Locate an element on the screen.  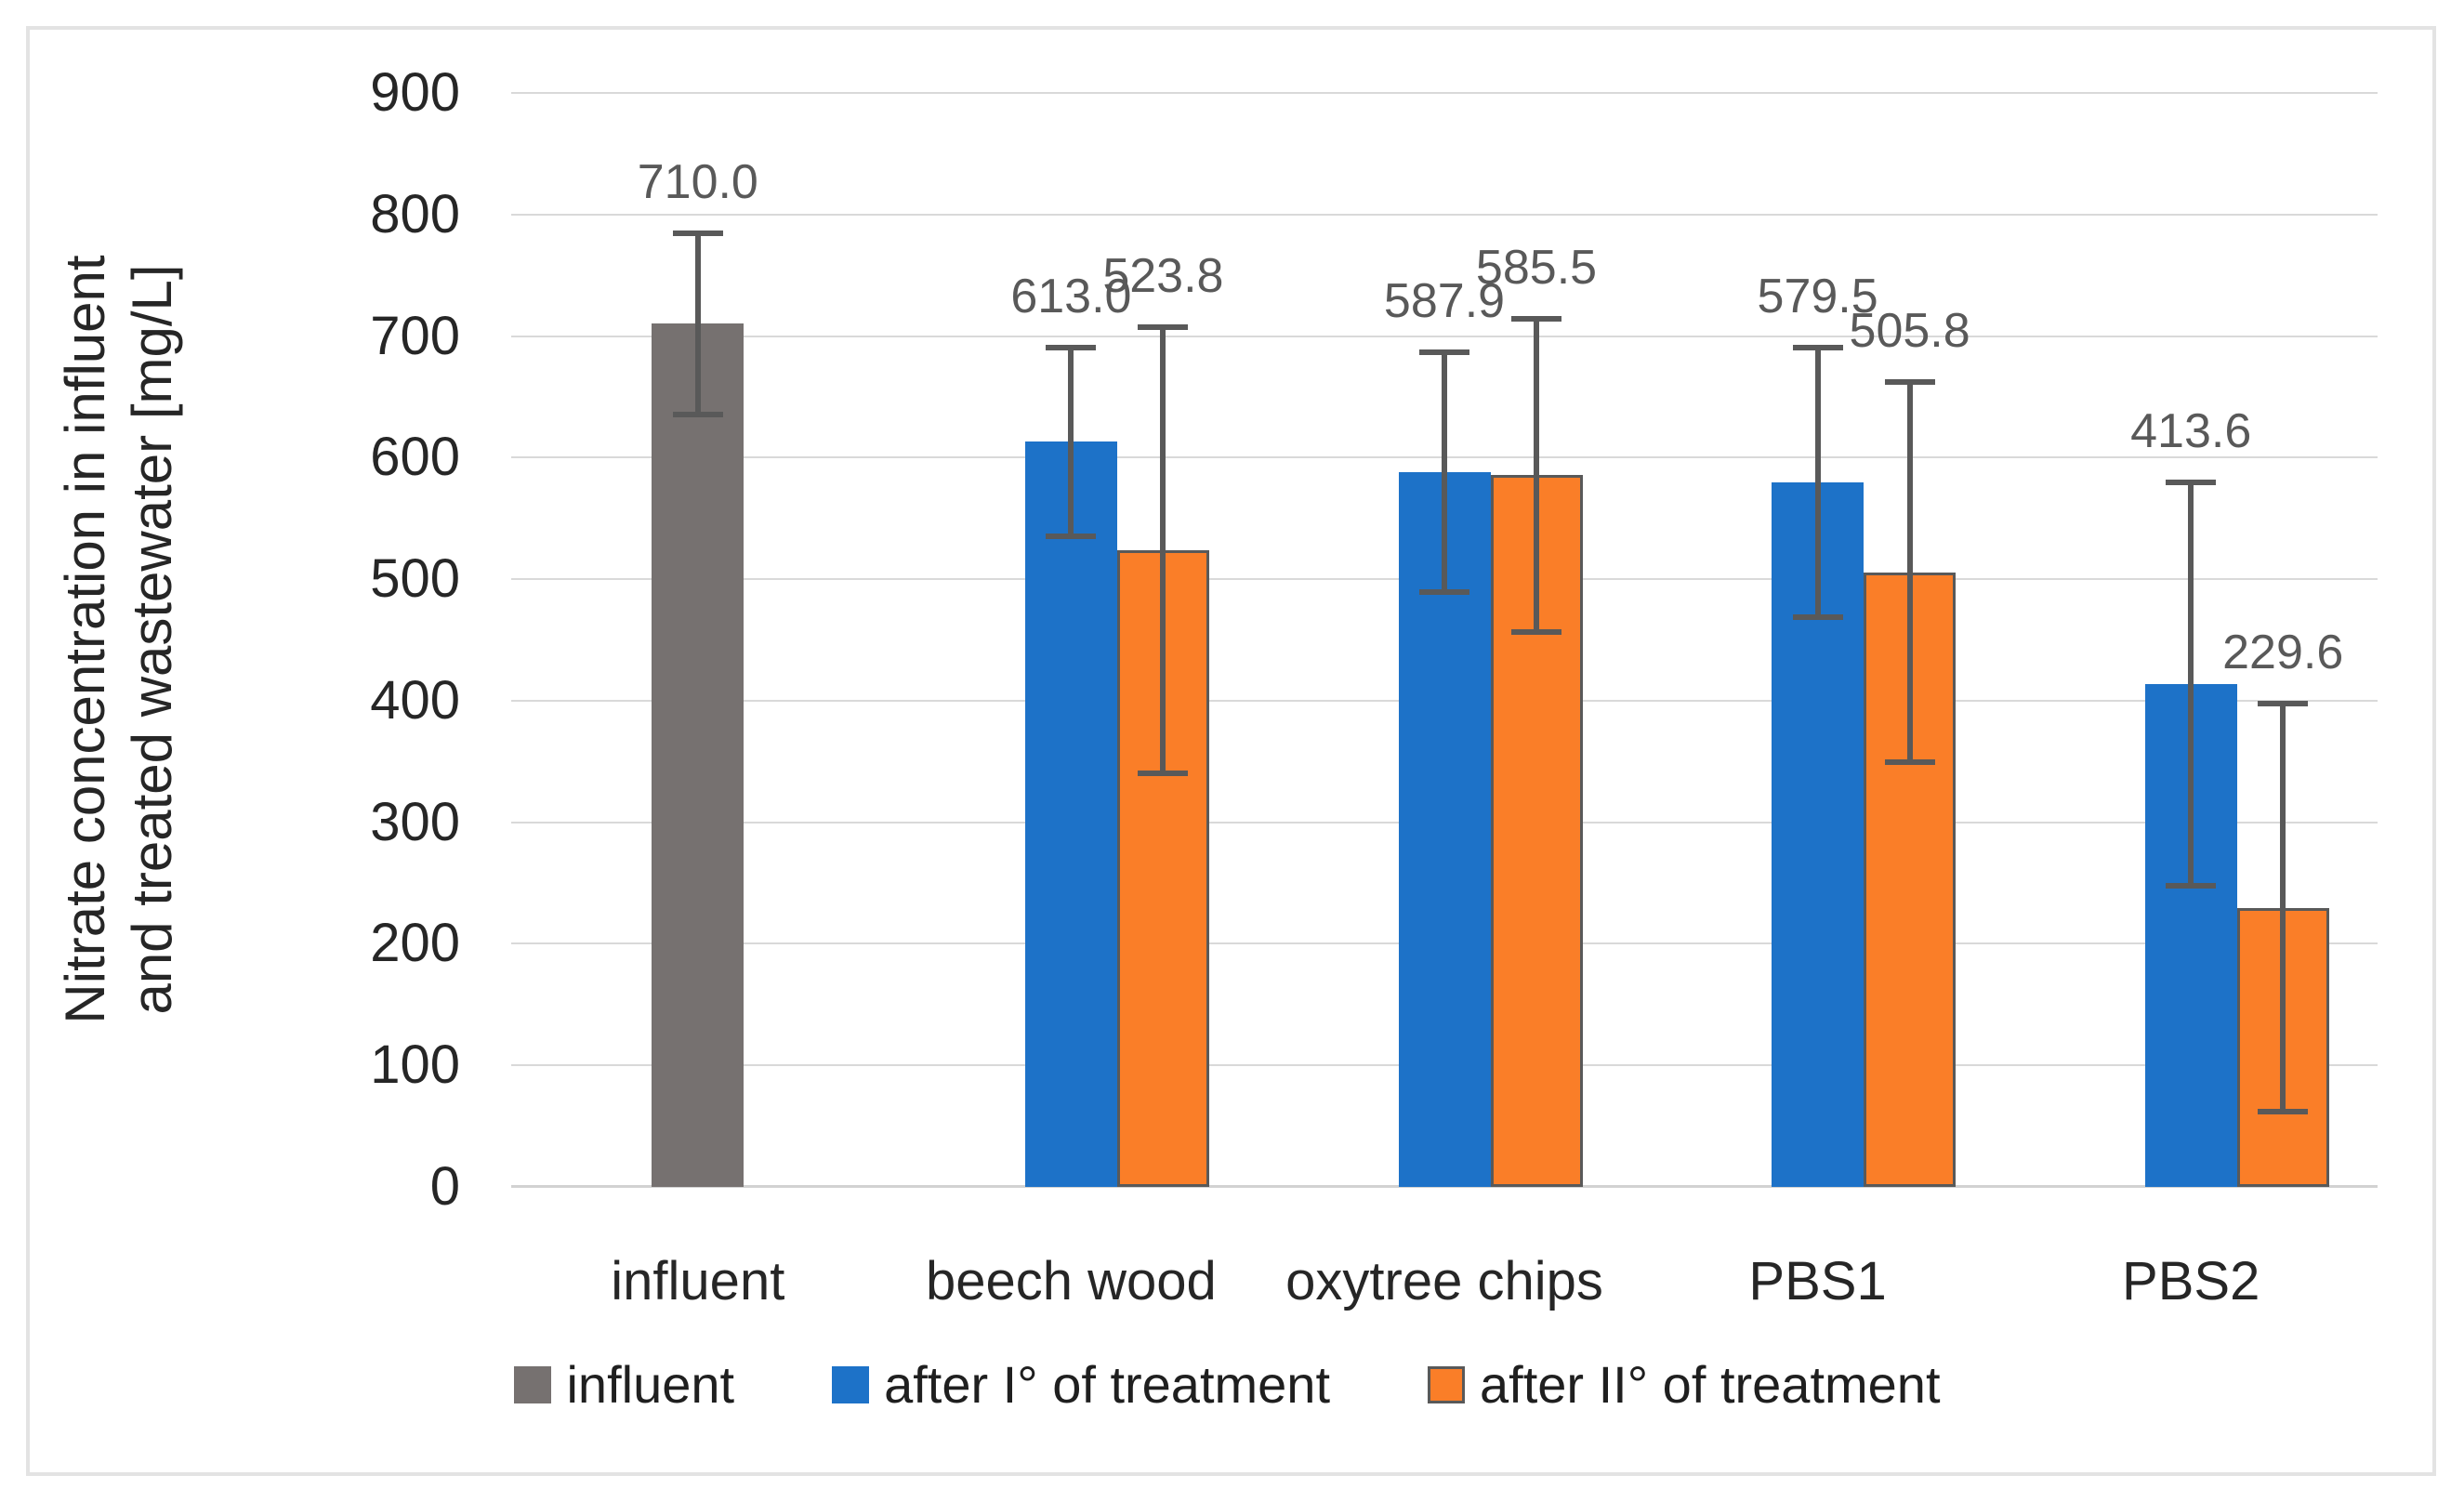
y-tick-label: 900 is located at coordinates (415, 92).